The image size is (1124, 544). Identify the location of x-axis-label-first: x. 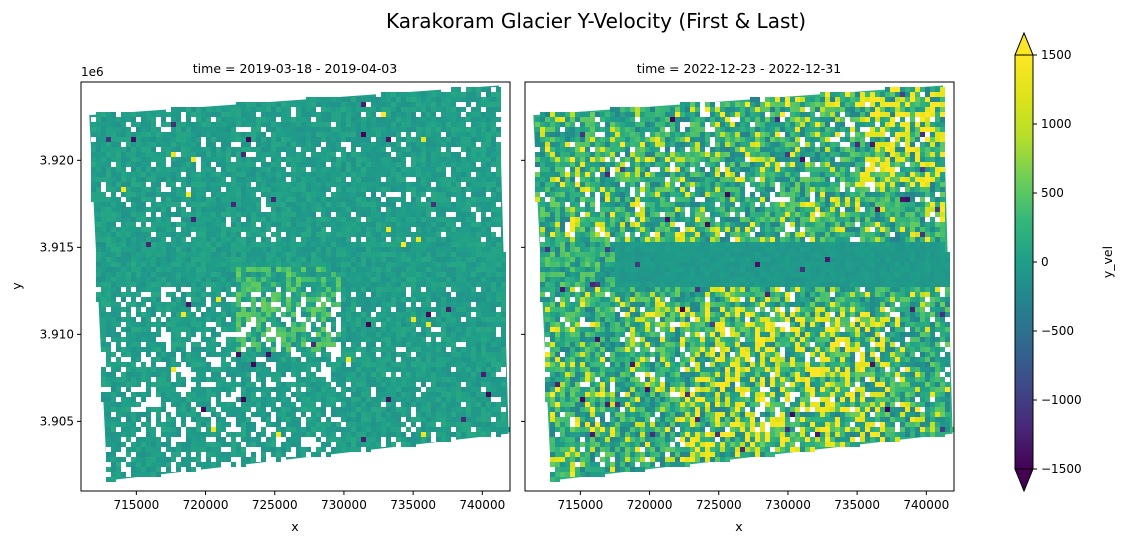
(294, 526).